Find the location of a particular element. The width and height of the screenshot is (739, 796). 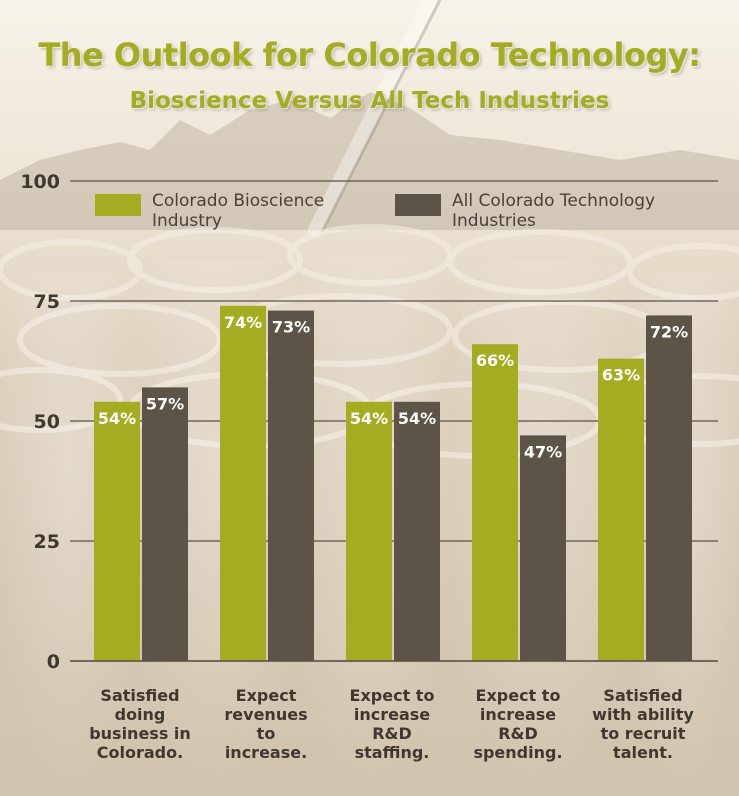

y-tick-label: 0 is located at coordinates (53, 662).